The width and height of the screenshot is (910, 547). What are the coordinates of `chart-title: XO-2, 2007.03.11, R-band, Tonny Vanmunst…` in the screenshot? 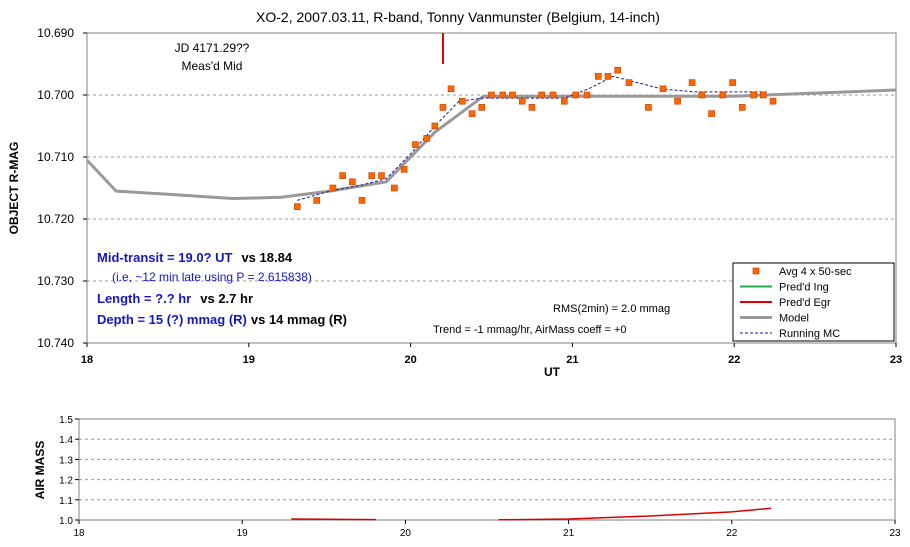 It's located at (458, 17).